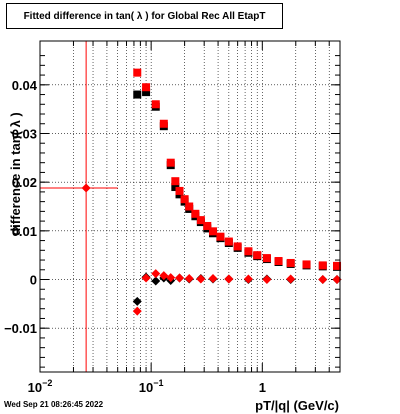 This screenshot has width=400, height=414. I want to click on x-tick-label: 10⁻², so click(40, 386).